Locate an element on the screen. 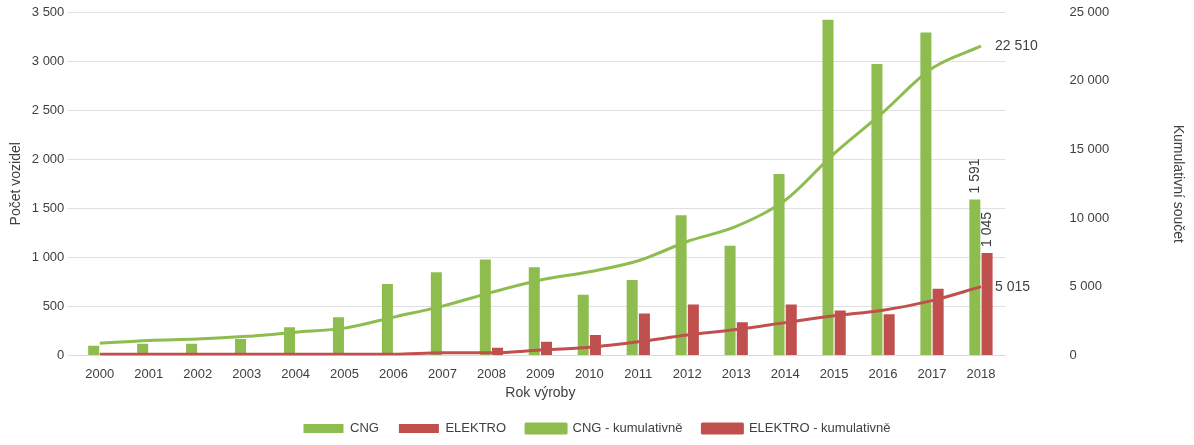 The width and height of the screenshot is (1194, 445). y2-tick-label: 15 000 is located at coordinates (1089, 149).